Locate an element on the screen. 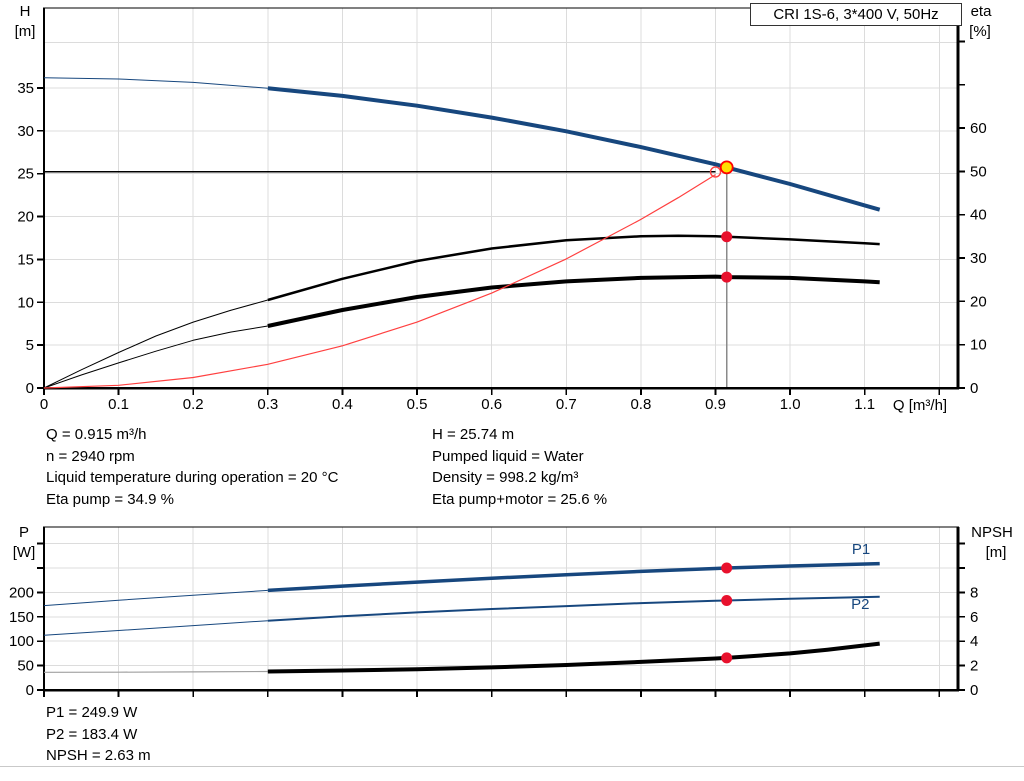 The height and width of the screenshot is (781, 1024). eta-pump-point is located at coordinates (727, 237).